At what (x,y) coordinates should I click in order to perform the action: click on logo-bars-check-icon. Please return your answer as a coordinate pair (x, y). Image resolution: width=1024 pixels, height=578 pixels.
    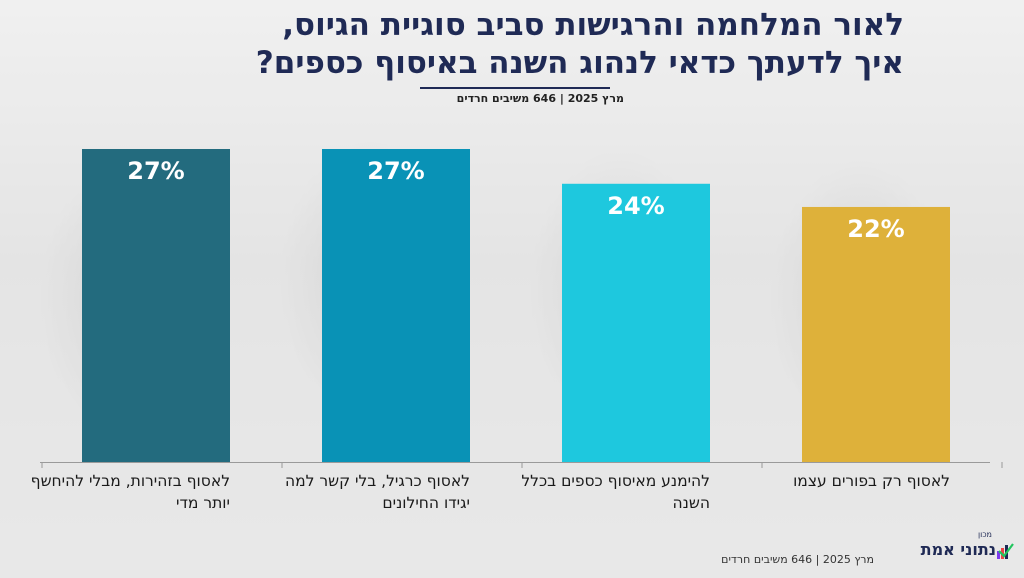
    Looking at the image, I should click on (1005, 551).